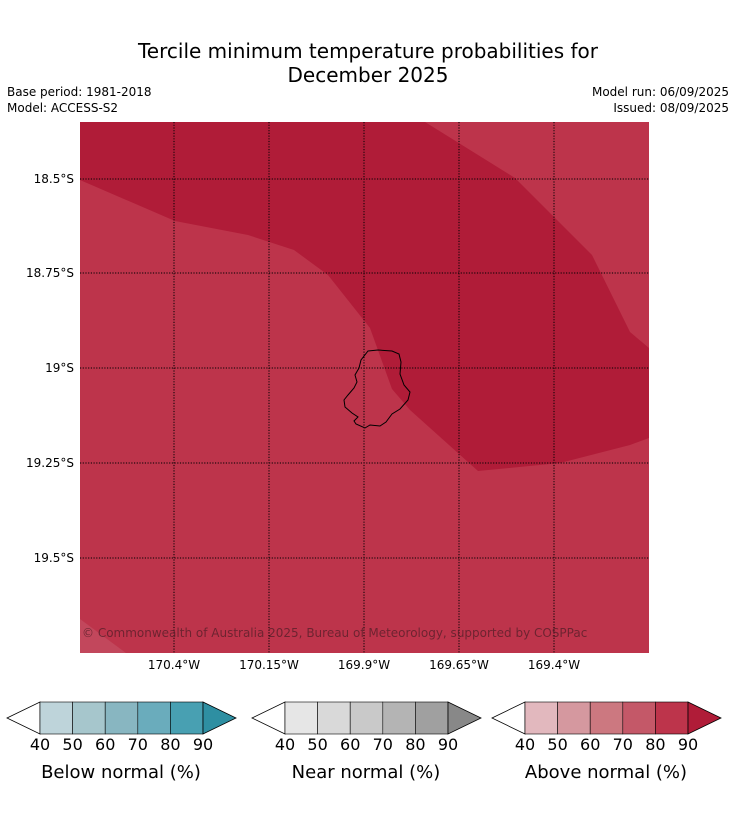 Image resolution: width=736 pixels, height=816 pixels. What do you see at coordinates (688, 744) in the screenshot?
I see `above-tick-90: 90` at bounding box center [688, 744].